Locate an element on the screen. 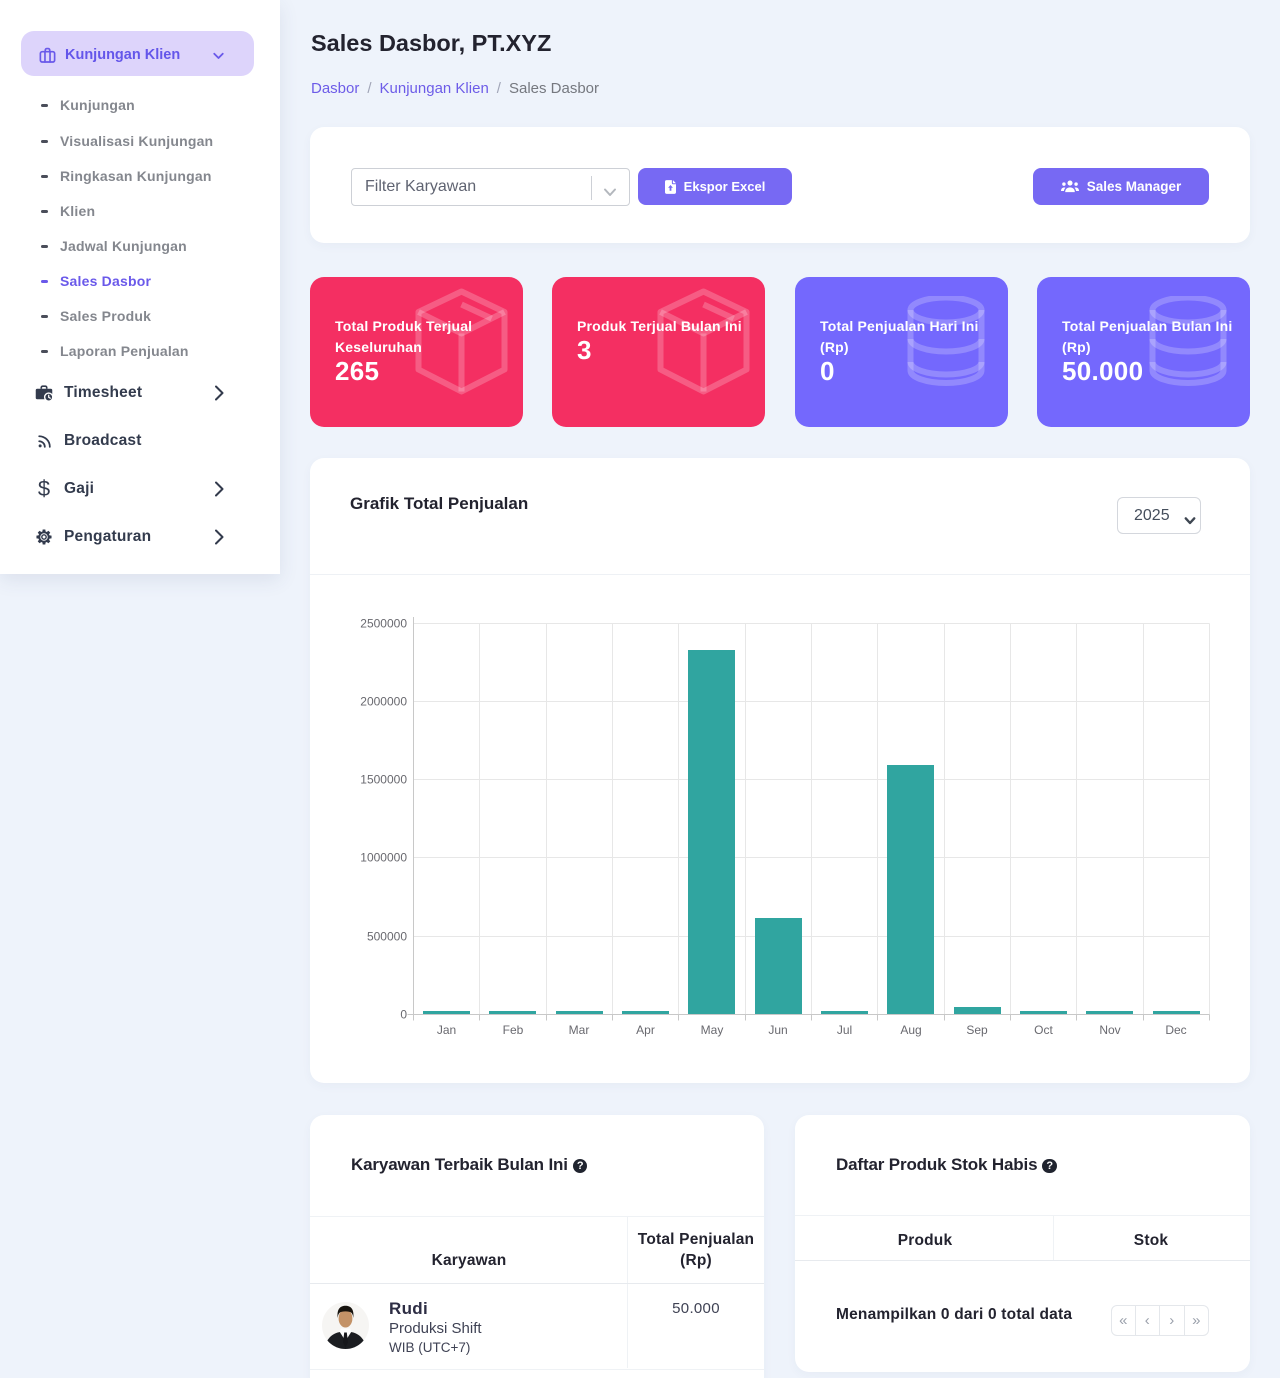 This screenshot has height=1378, width=1280. svg-text: Mar is located at coordinates (579, 1030).